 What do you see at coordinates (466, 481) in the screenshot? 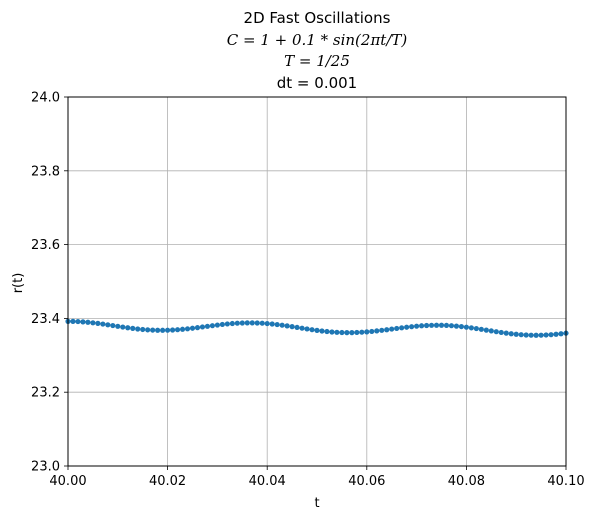
I see `x-tick-label: 40.08` at bounding box center [466, 481].